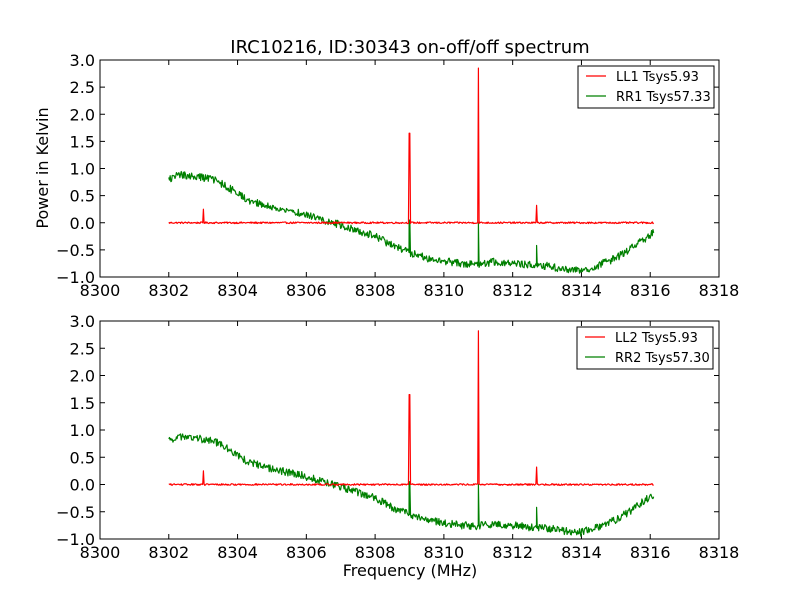  I want to click on legend: LL1 Tsys5.93 RR1 Tsys57.33, so click(646, 87).